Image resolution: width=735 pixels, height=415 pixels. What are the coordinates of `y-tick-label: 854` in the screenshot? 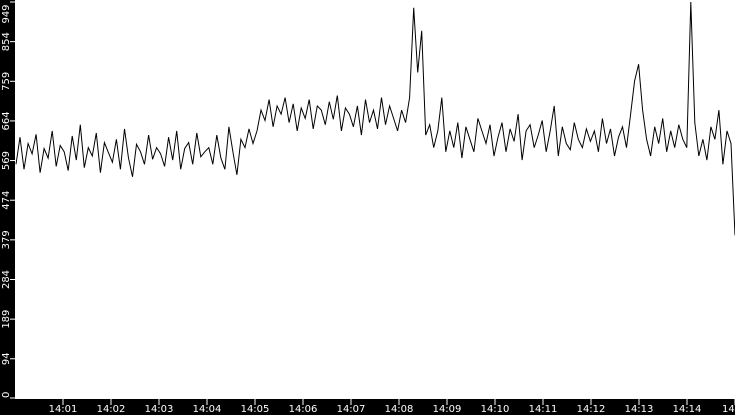 It's located at (6, 41).